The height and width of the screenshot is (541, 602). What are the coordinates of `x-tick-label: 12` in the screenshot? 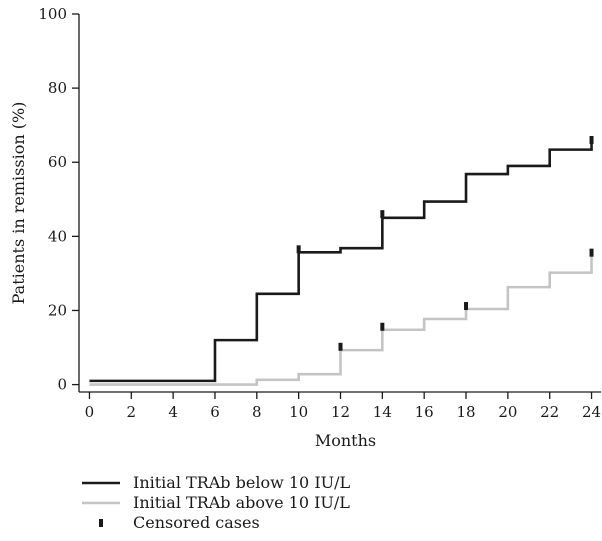 It's located at (340, 412).